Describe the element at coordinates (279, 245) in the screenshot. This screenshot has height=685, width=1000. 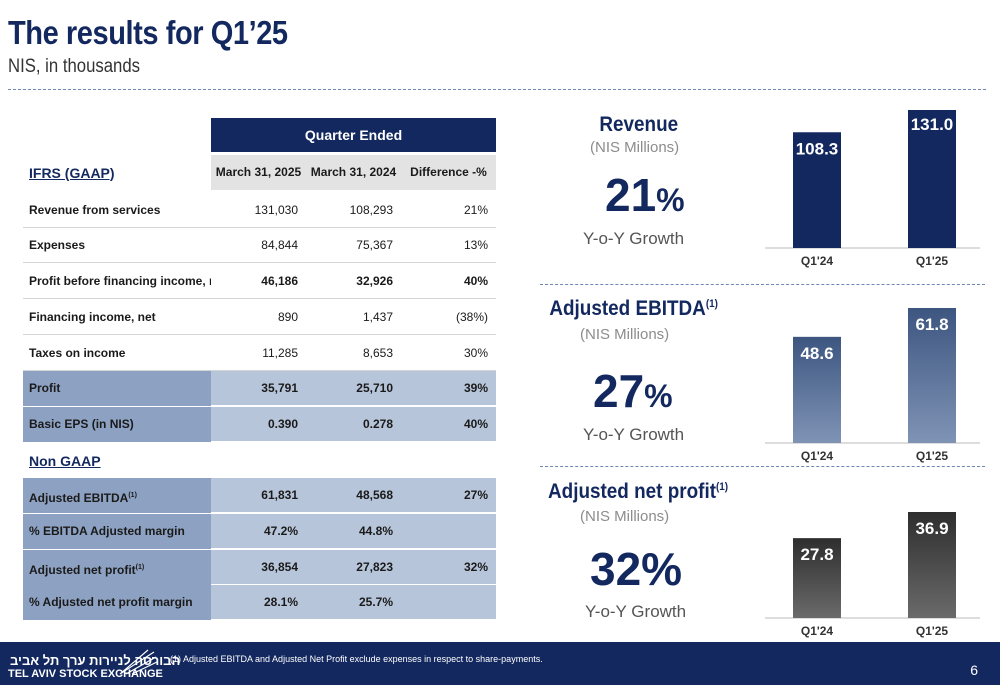
I see `cell: 84,844` at that location.